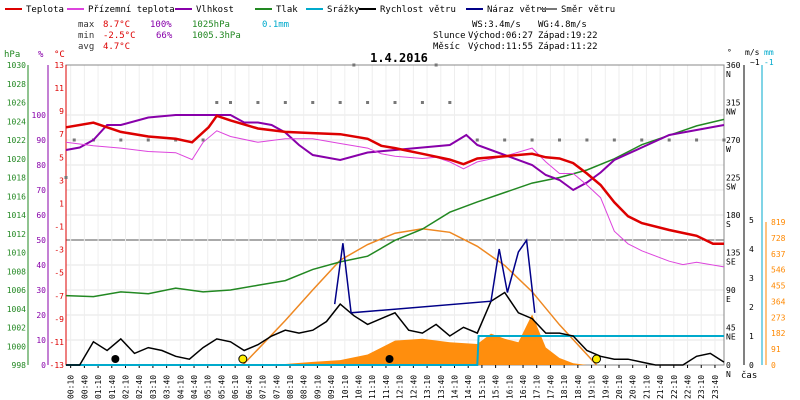  I want to click on pressure-tick-label: 1008, so click(16, 271).